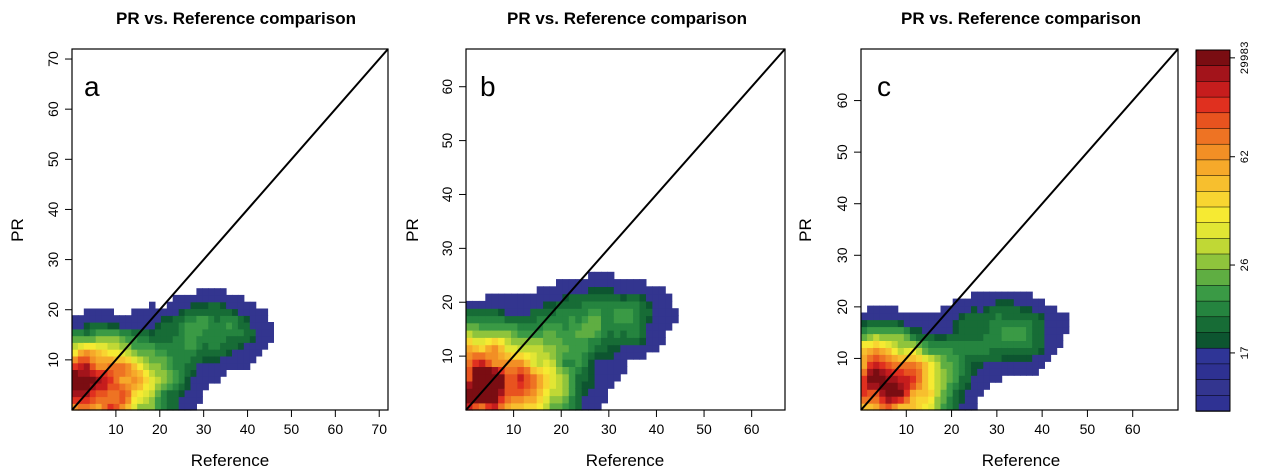 The width and height of the screenshot is (1262, 472). I want to click on y-axis-label: PR, so click(17, 230).